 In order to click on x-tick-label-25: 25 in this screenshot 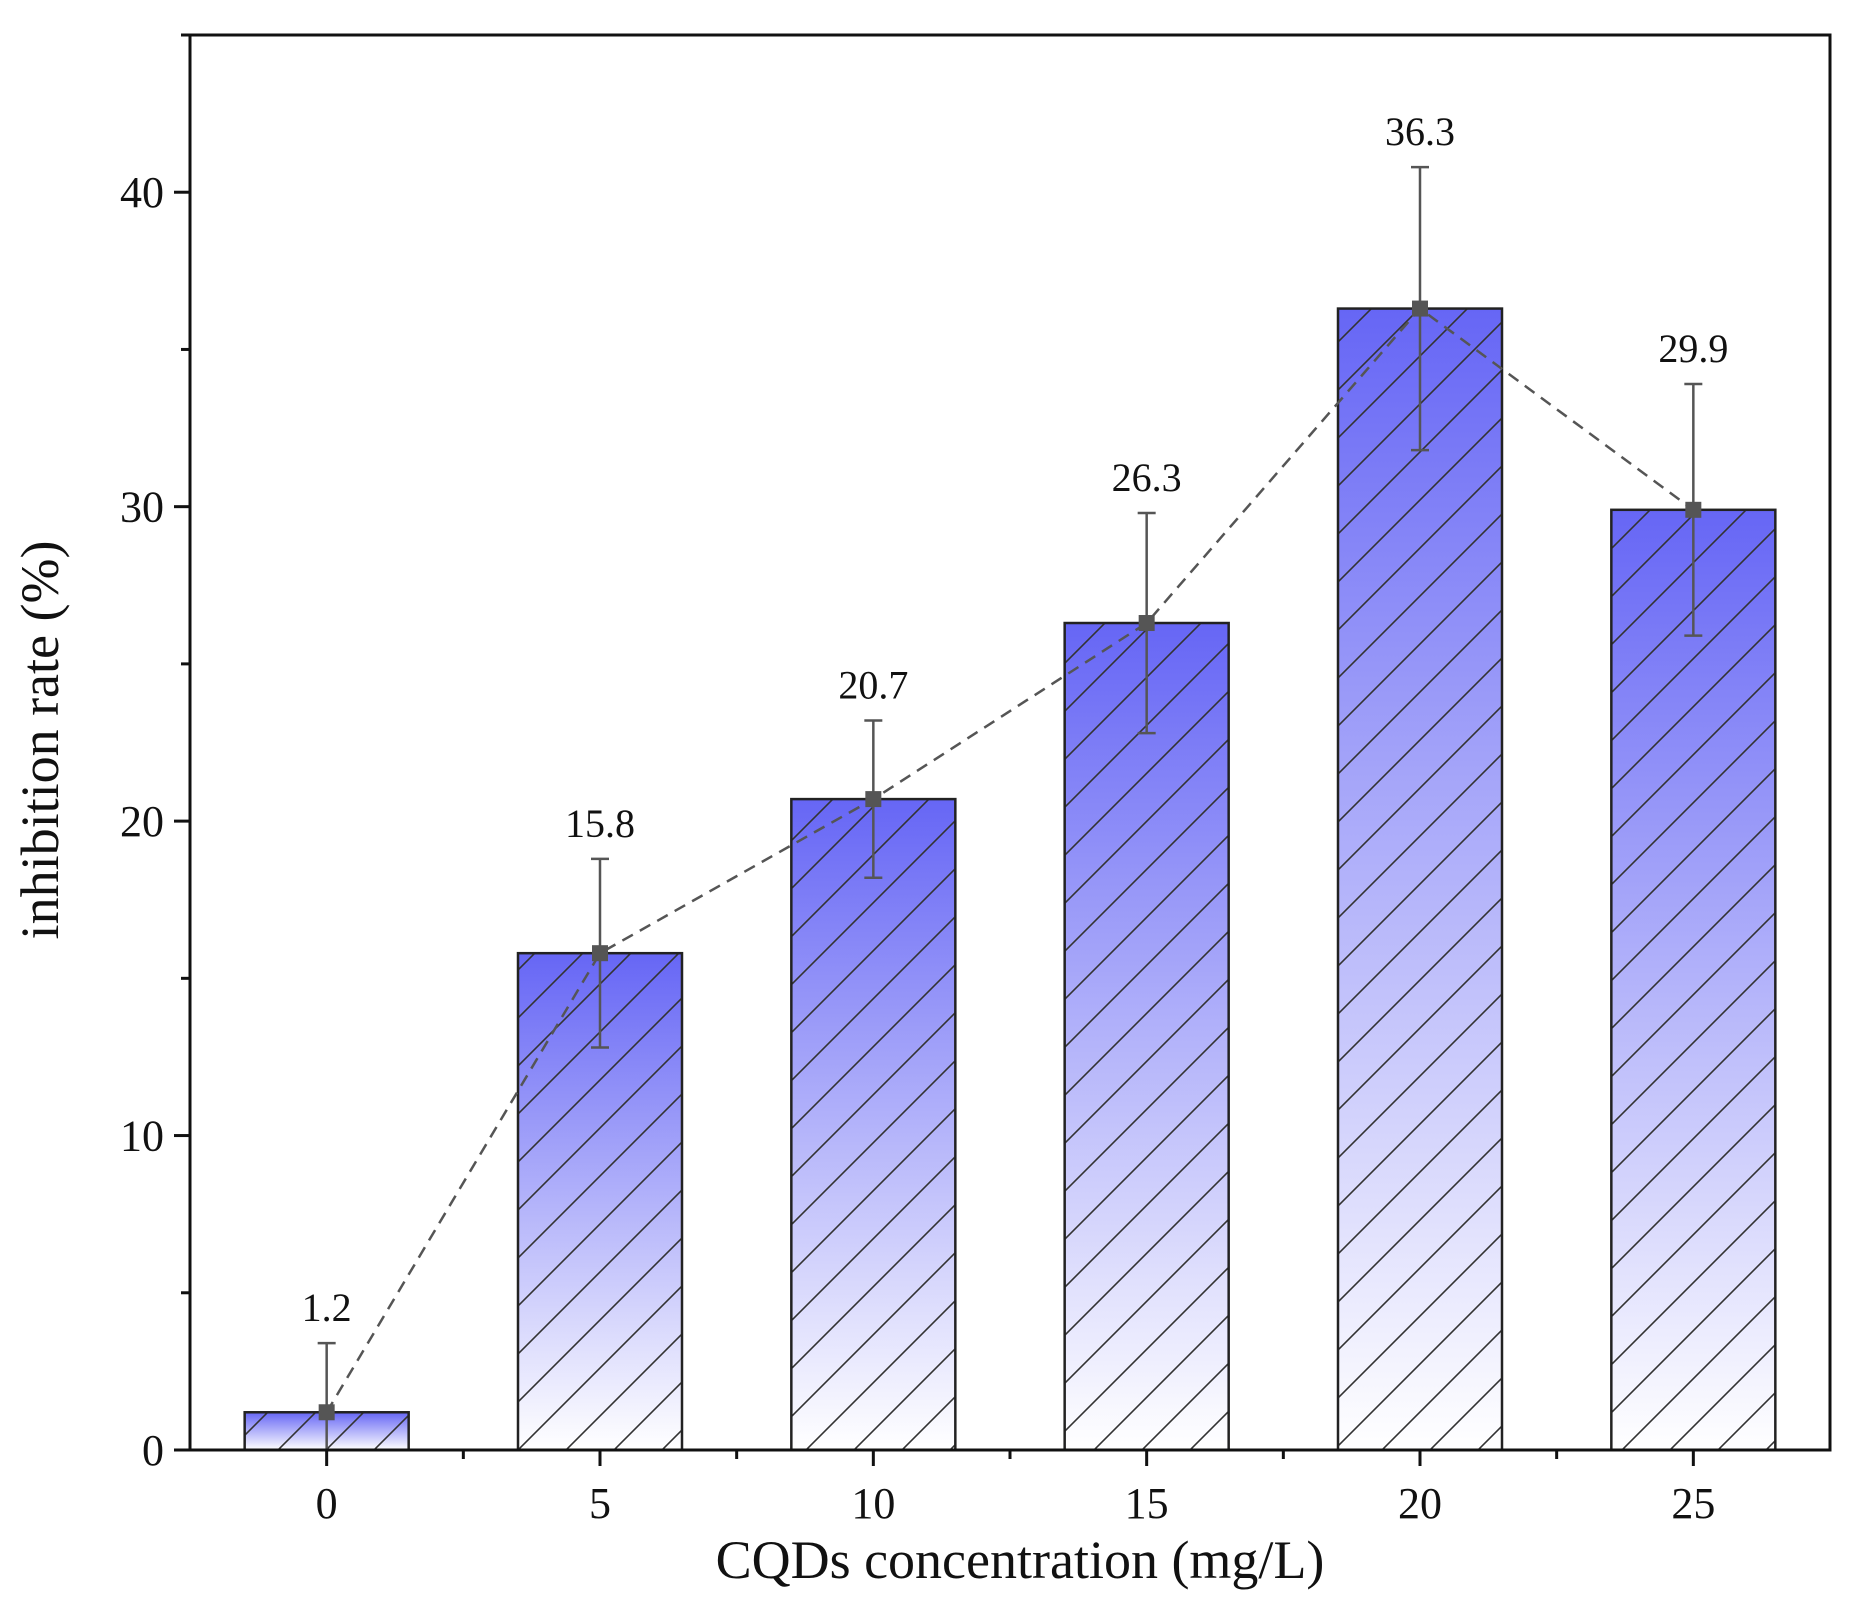, I will do `click(1693, 1503)`.